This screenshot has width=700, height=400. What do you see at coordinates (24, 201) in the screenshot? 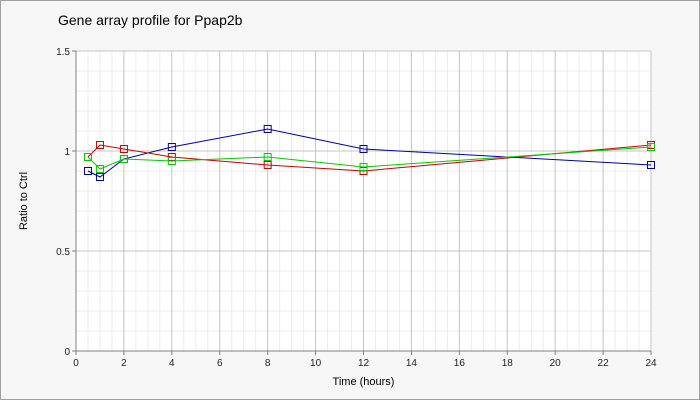
I see `y-axis-title: Ratio to Ctrl` at bounding box center [24, 201].